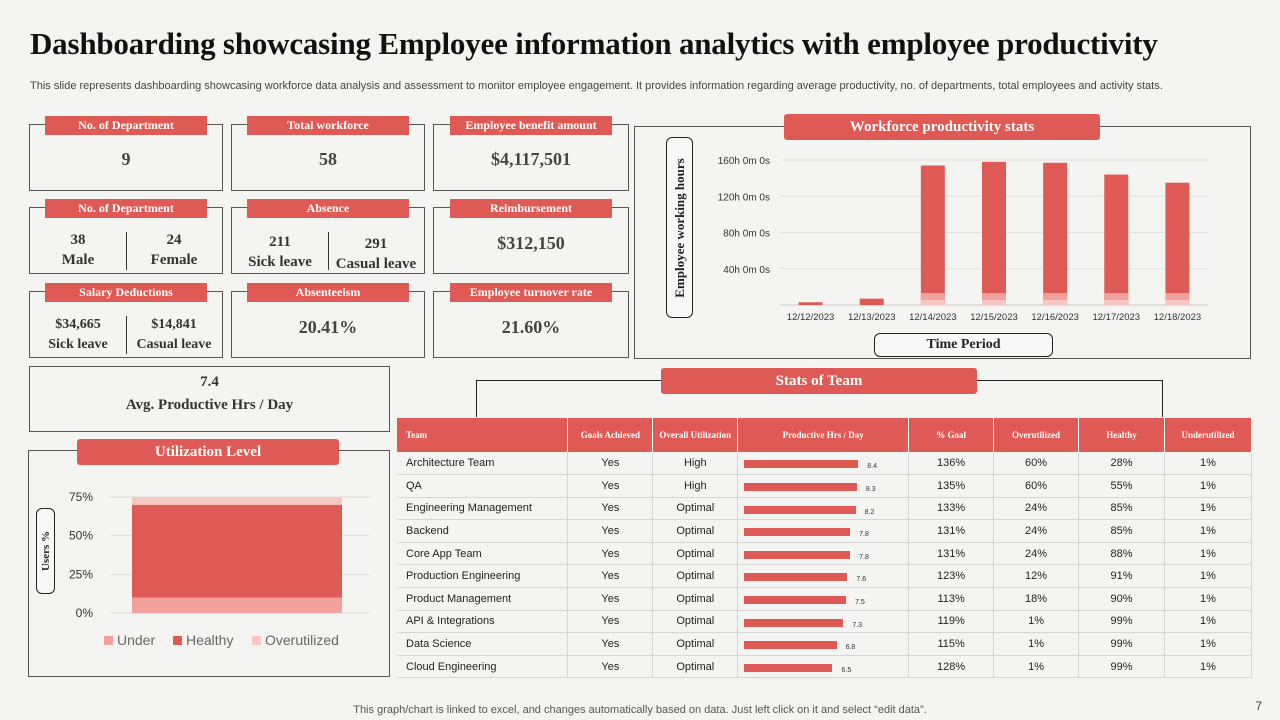 Image resolution: width=1280 pixels, height=720 pixels. What do you see at coordinates (237, 605) in the screenshot?
I see `utilization-segment-under` at bounding box center [237, 605].